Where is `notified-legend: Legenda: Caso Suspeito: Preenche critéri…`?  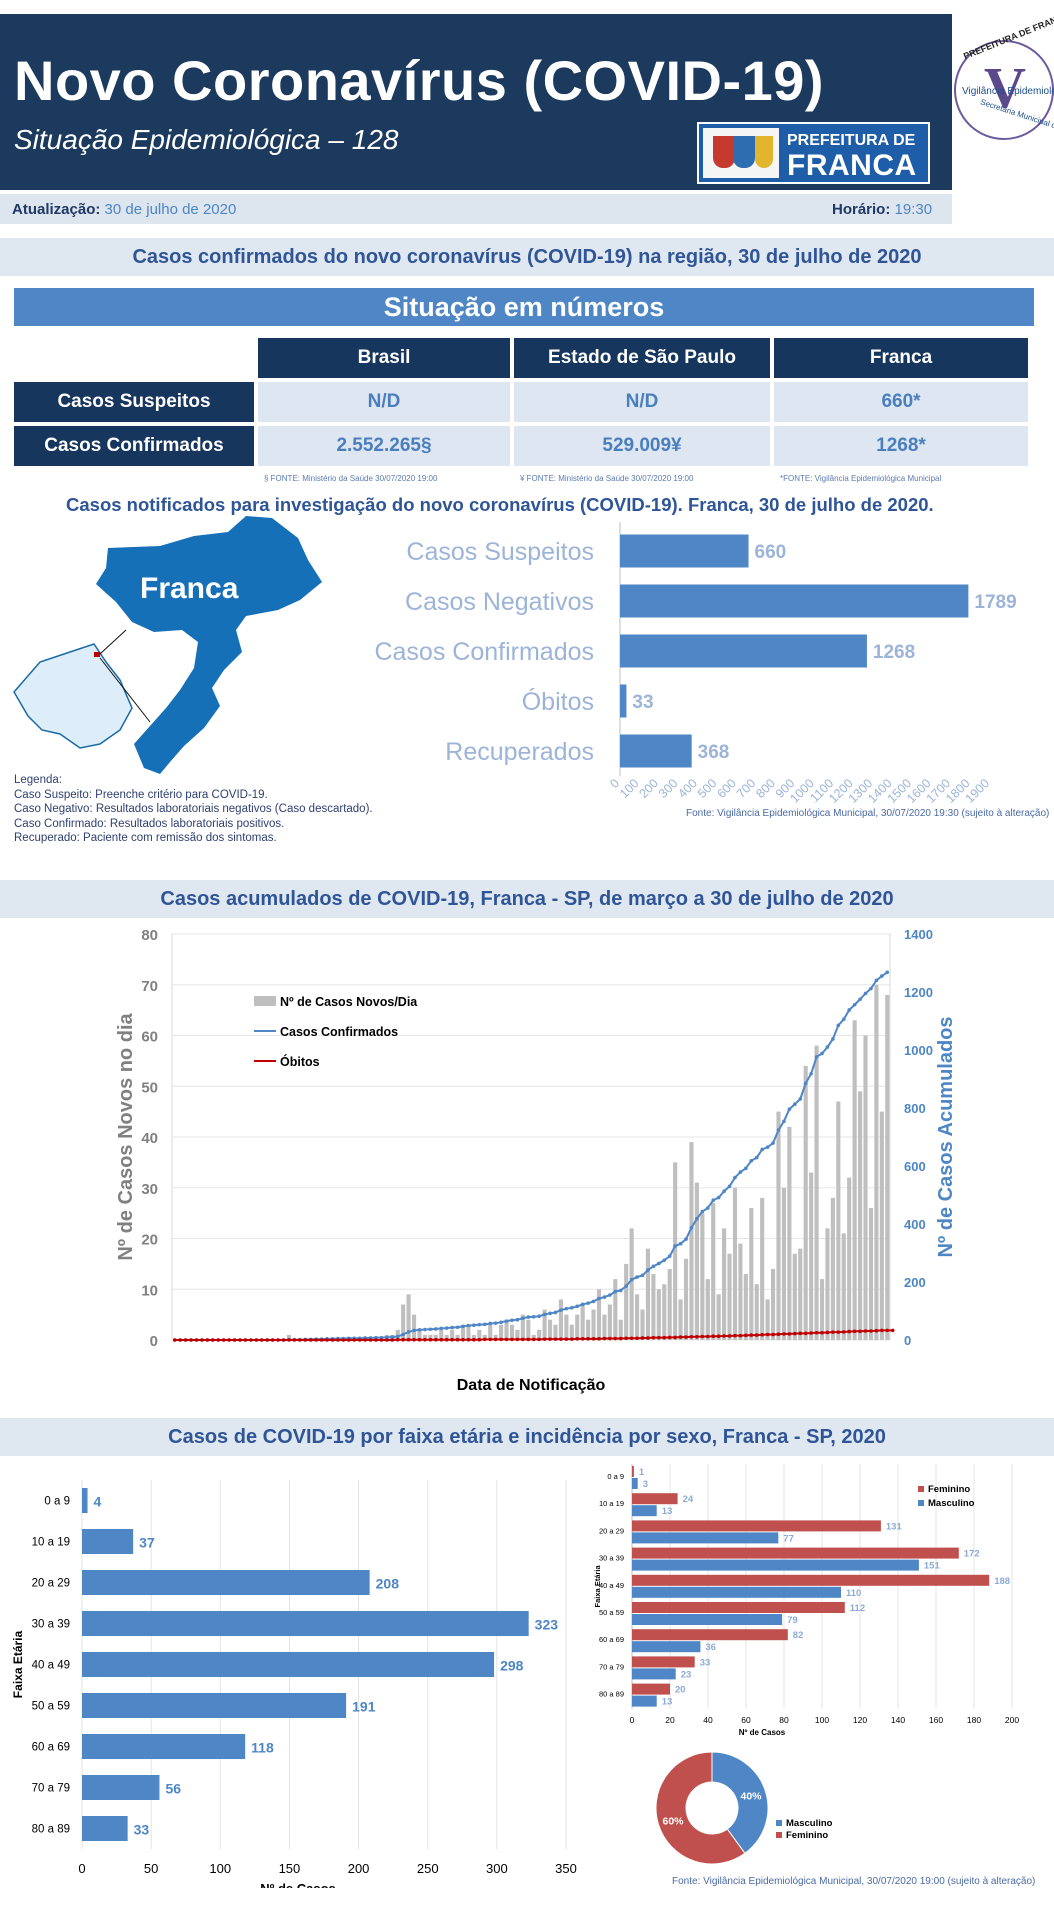 notified-legend: Legenda: Caso Suspeito: Preenche critéri… is located at coordinates (193, 809).